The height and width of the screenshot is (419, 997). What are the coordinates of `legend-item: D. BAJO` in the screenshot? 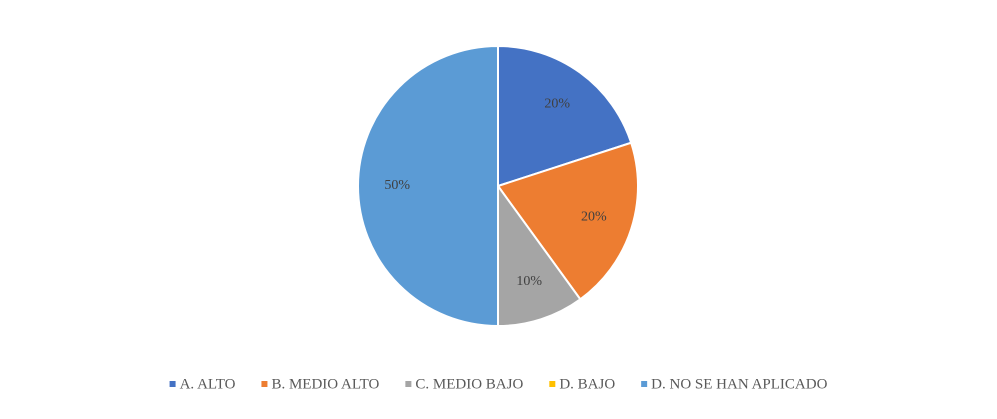 It's located at (582, 384).